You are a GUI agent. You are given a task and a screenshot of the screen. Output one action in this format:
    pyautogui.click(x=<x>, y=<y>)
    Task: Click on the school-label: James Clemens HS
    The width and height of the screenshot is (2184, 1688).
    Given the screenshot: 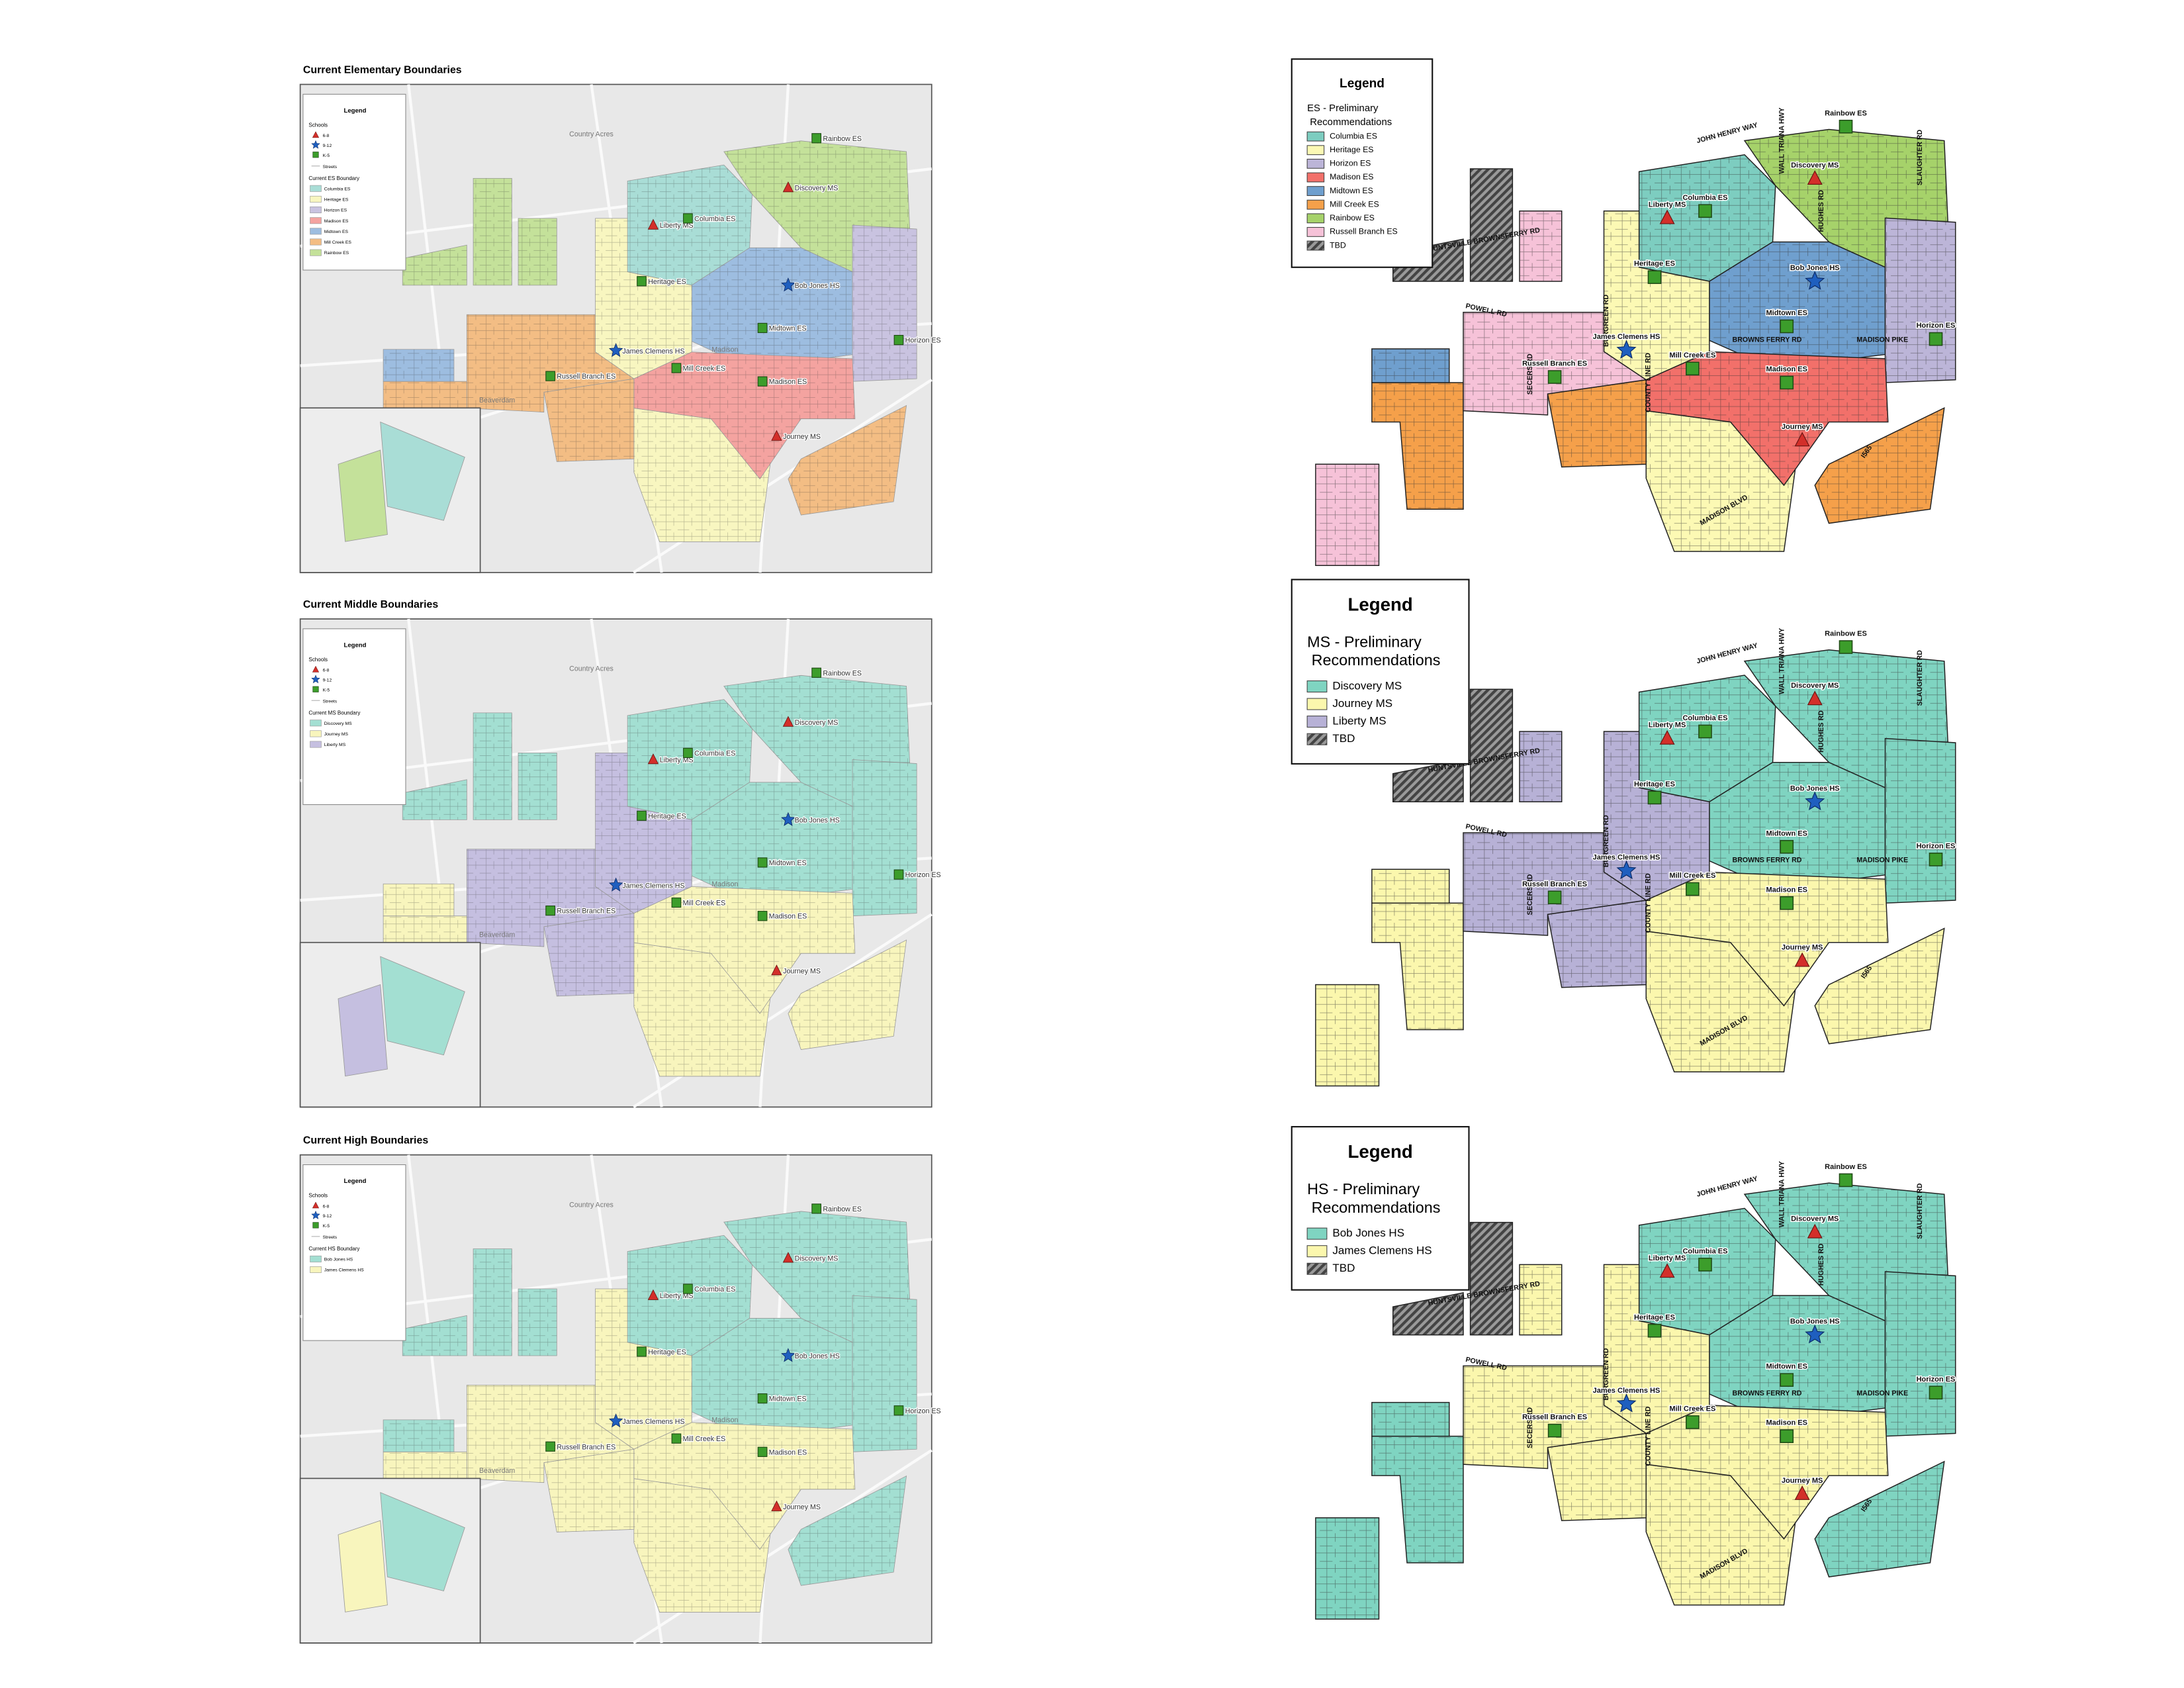 What is the action you would take?
    pyautogui.click(x=653, y=886)
    